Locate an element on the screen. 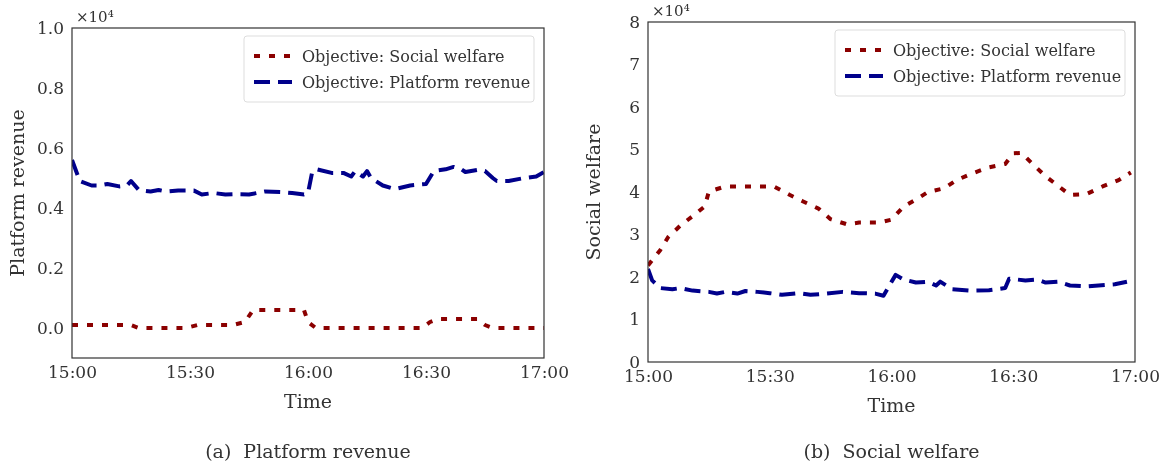 This screenshot has height=470, width=1171. y-tick-label: 8 is located at coordinates (634, 21).